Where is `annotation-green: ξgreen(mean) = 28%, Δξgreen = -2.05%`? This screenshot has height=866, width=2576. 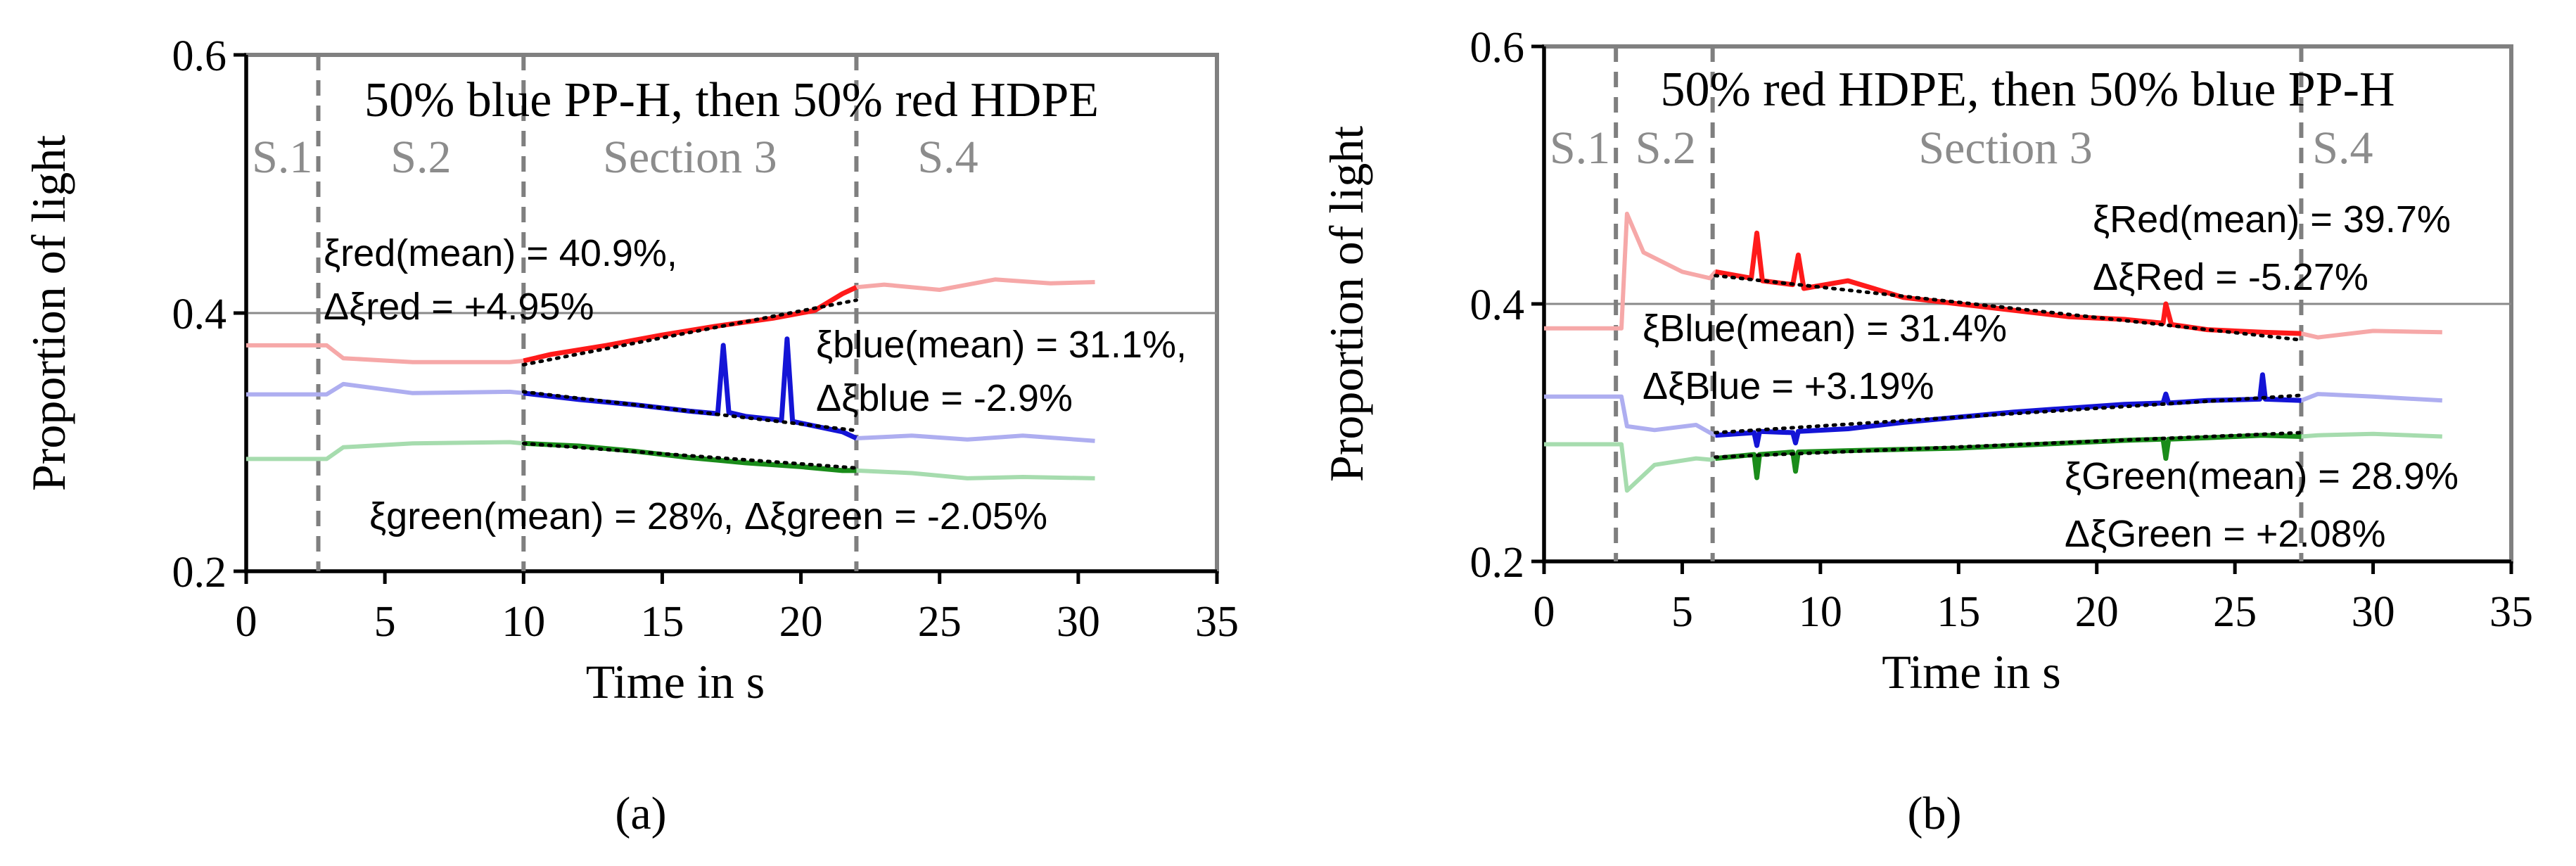 annotation-green: ξgreen(mean) = 28%, Δξgreen = -2.05% is located at coordinates (708, 516).